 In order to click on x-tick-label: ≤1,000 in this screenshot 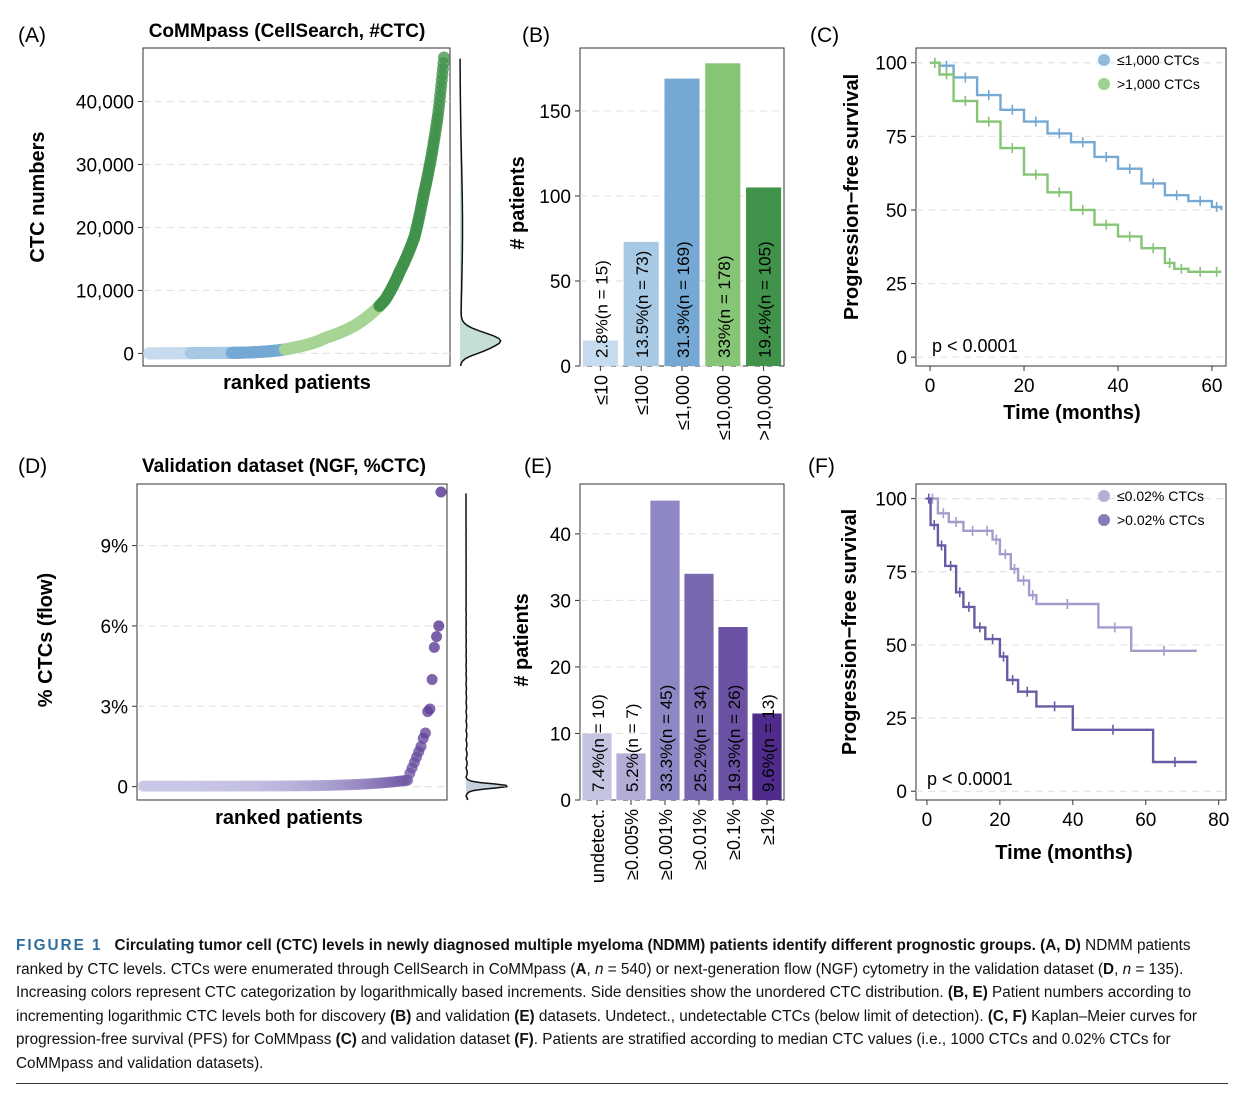, I will do `click(683, 402)`.